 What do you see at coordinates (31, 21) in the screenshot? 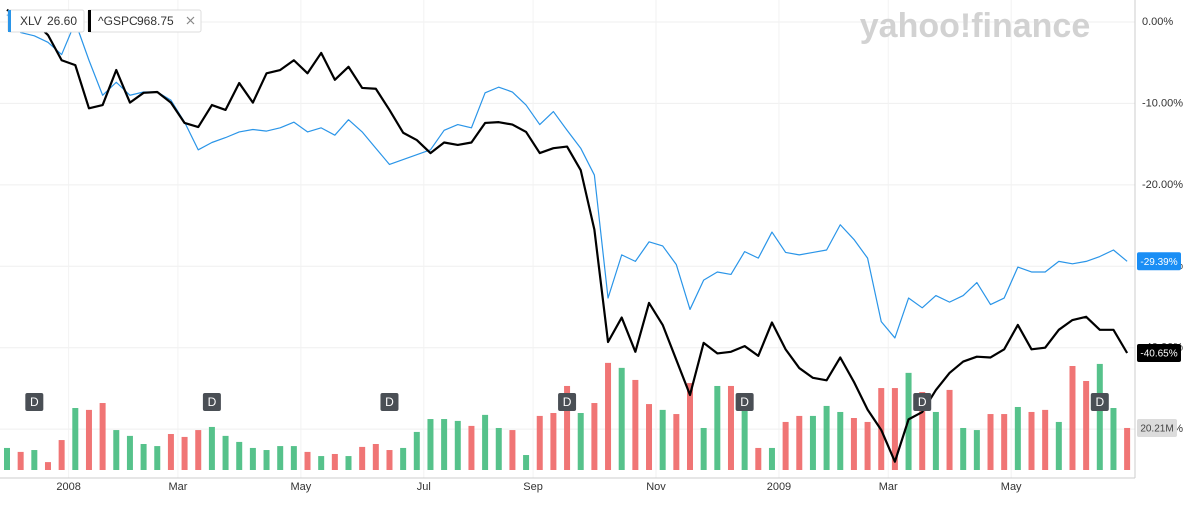
I see `legend-name: XLV` at bounding box center [31, 21].